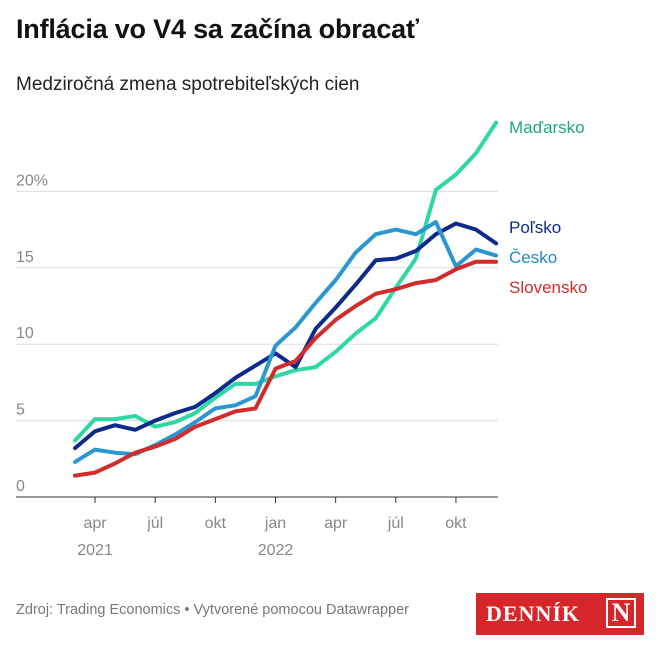  I want to click on y-tick-label: 20%, so click(32, 180).